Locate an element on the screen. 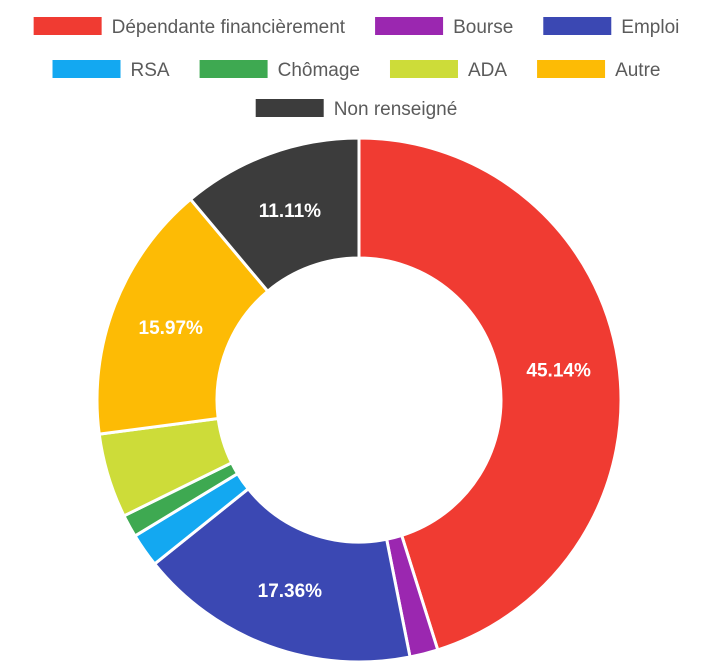 The height and width of the screenshot is (662, 713). legend-item-rsa: RSA is located at coordinates (111, 70).